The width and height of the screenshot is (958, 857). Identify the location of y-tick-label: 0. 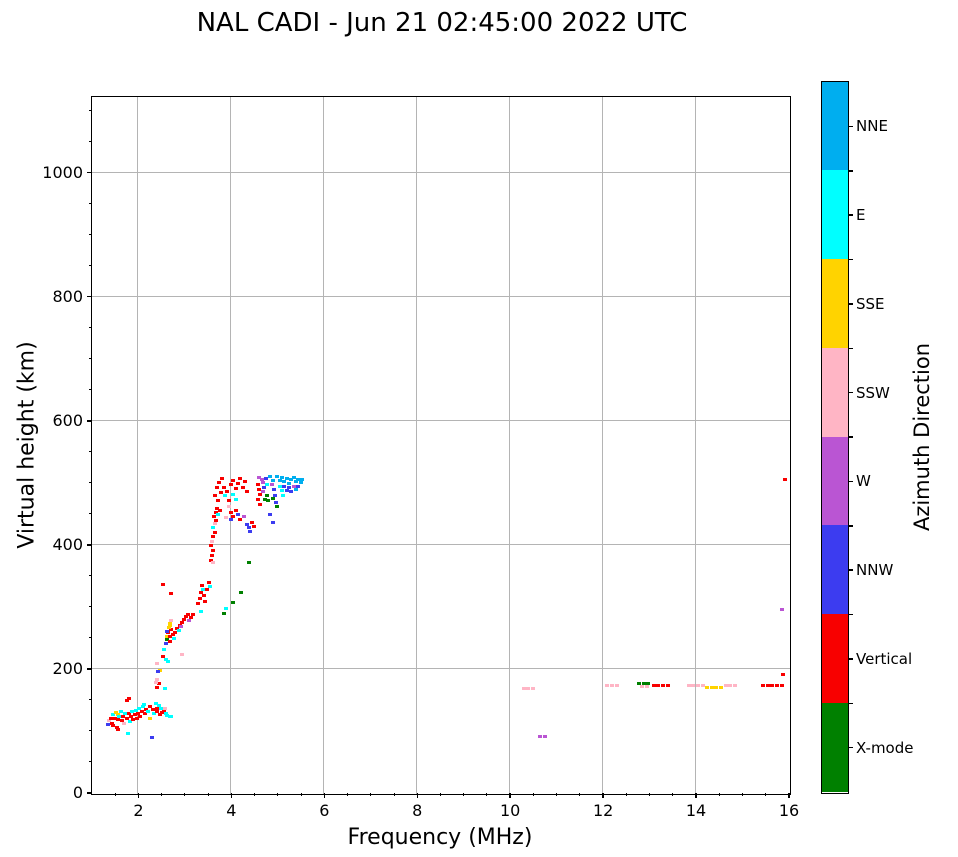
(77, 792).